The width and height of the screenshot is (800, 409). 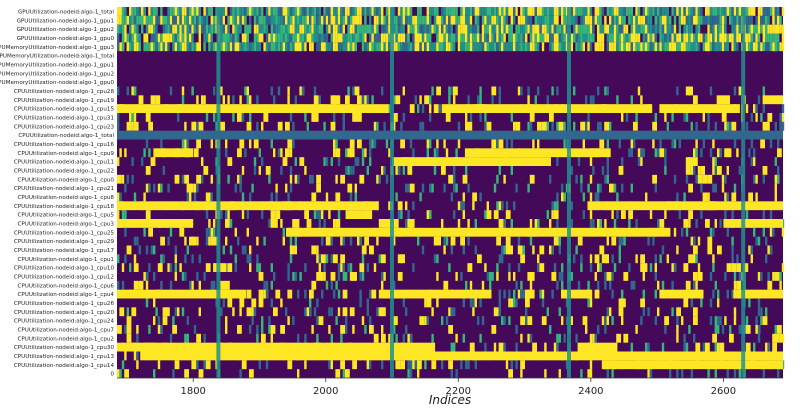 I want to click on row-label: CPUUtilization-nodeid:algo-1_cpu30, so click(x=64, y=348).